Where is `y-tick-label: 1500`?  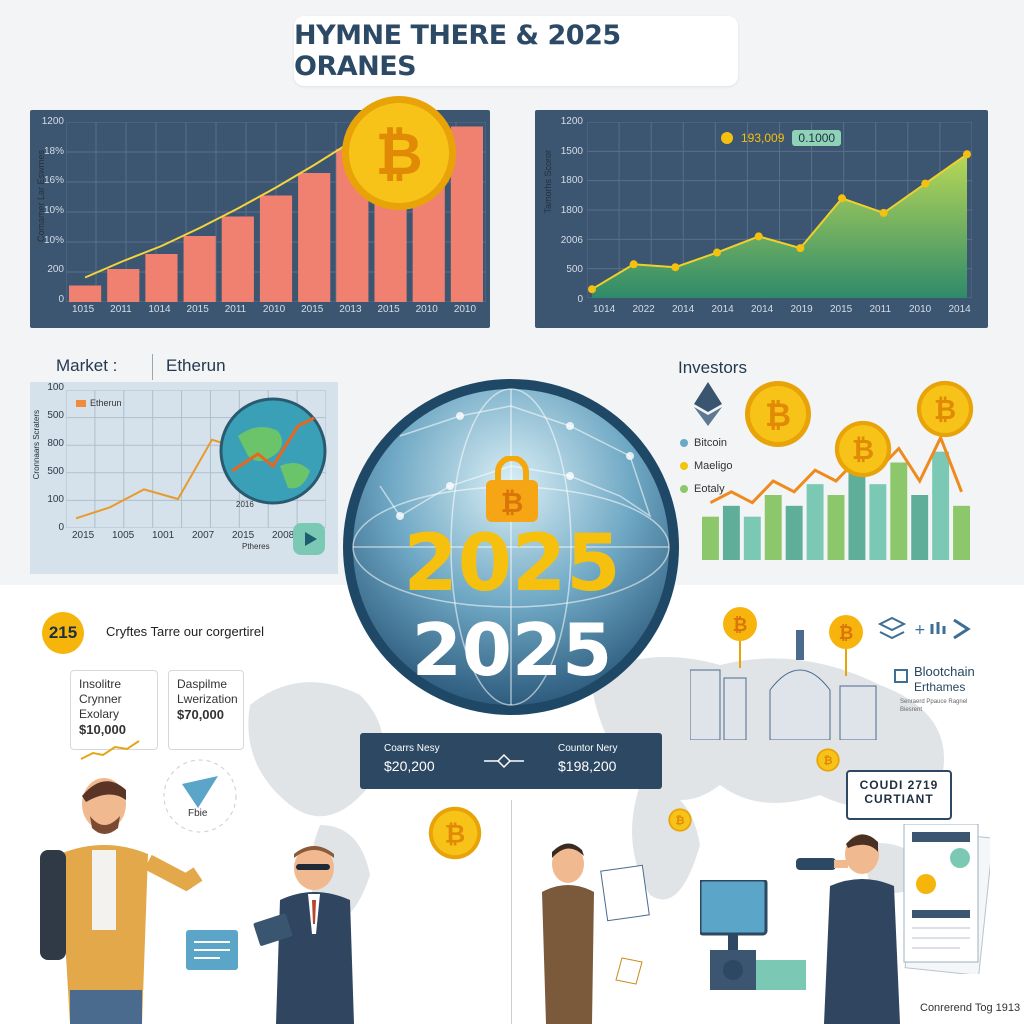
y-tick-label: 1500 is located at coordinates (571, 151).